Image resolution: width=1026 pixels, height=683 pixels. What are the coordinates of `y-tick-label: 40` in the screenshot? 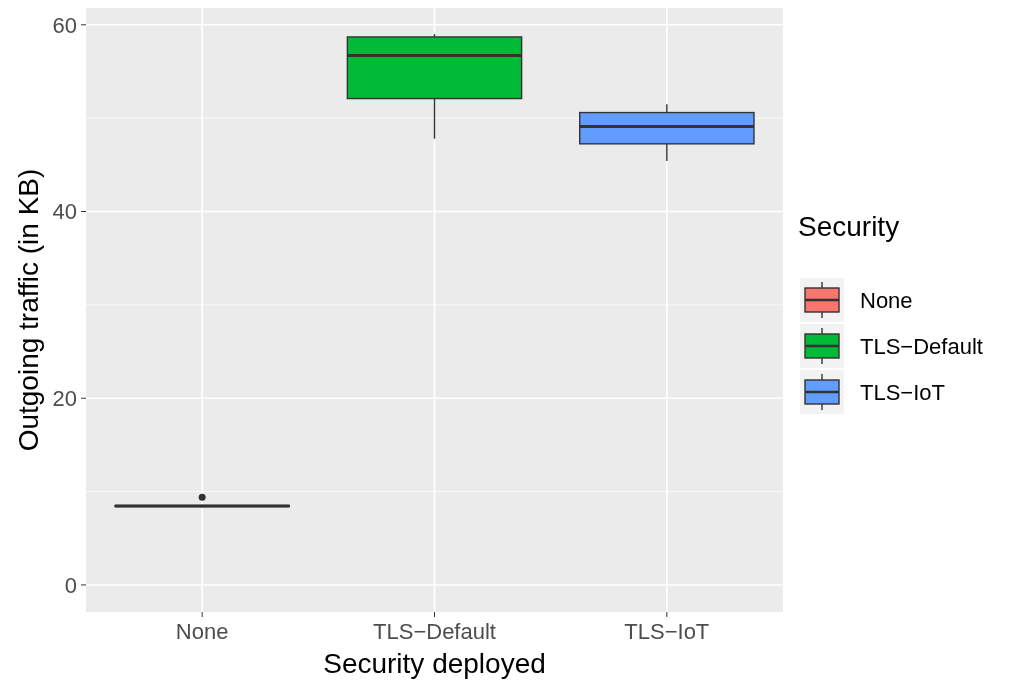 It's located at (64, 212).